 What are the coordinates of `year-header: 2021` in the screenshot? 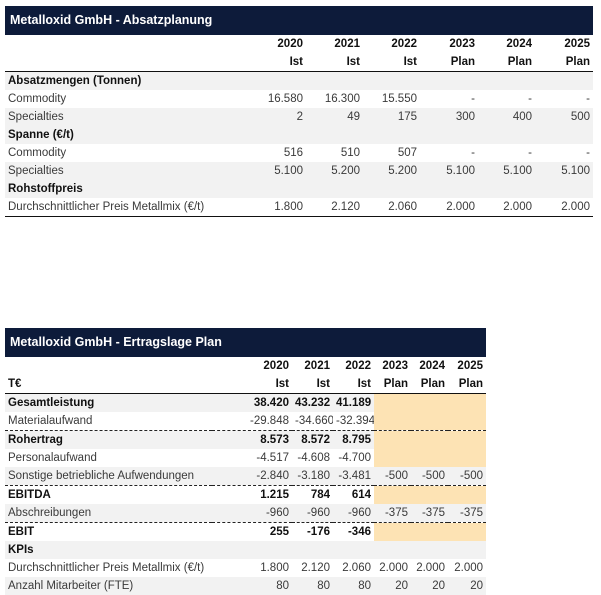 It's located at (347, 44).